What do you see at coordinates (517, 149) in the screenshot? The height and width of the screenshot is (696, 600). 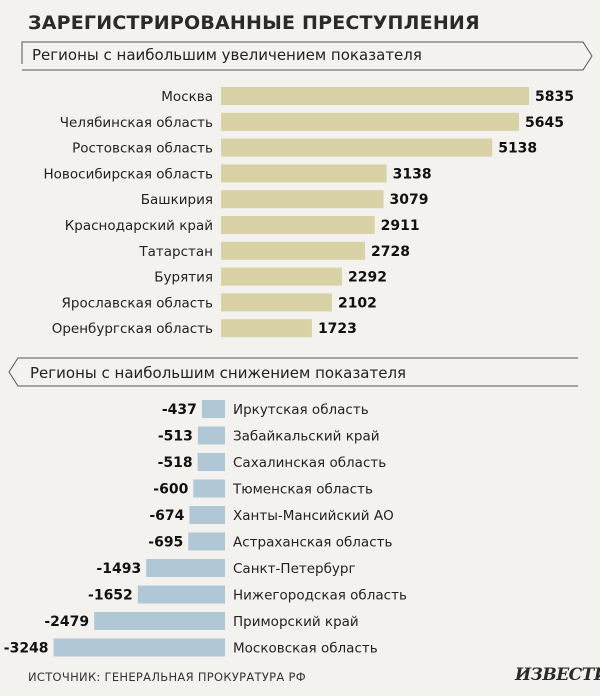 I see `increase-value-label: 5138` at bounding box center [517, 149].